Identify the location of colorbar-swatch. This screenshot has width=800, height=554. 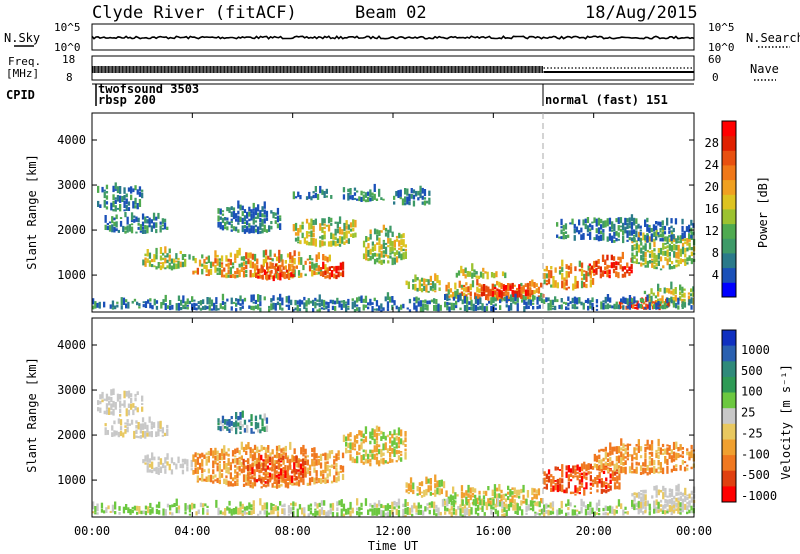
(729, 384).